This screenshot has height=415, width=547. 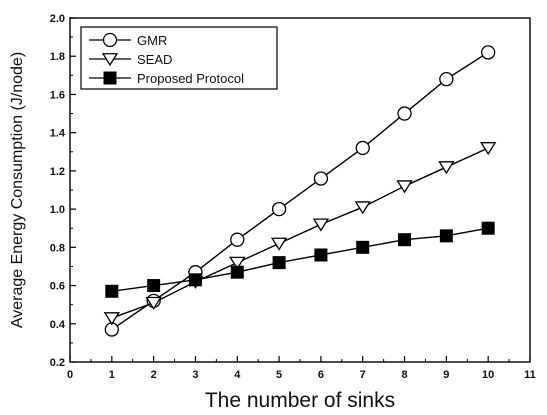 What do you see at coordinates (446, 375) in the screenshot?
I see `x-tick-label: 9` at bounding box center [446, 375].